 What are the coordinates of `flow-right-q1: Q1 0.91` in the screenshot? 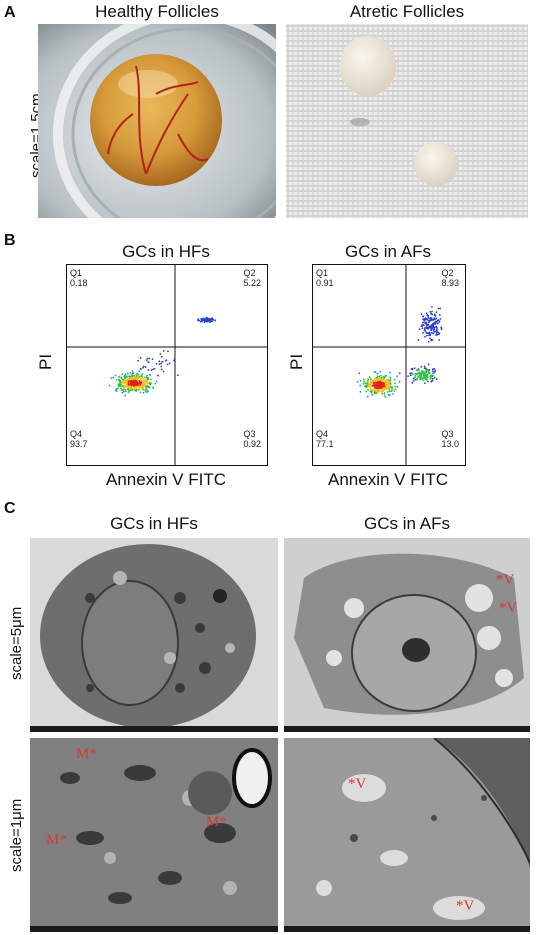 It's located at (325, 278).